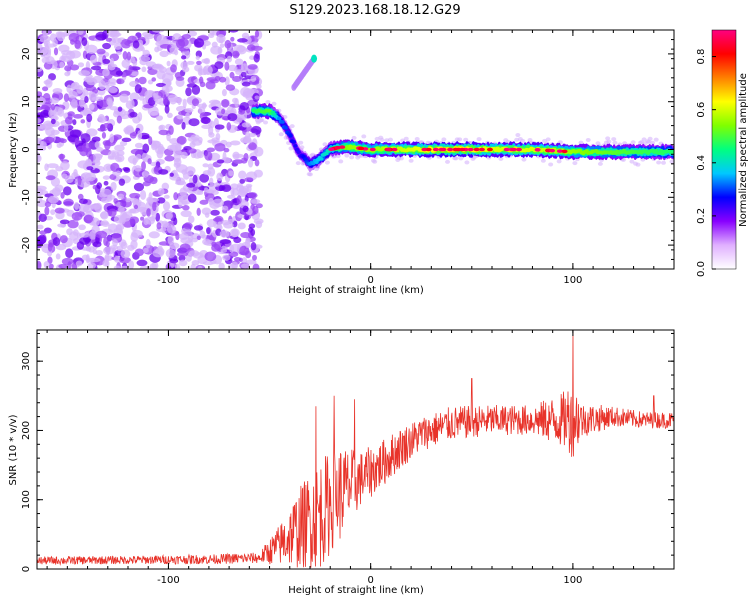 This screenshot has height=600, width=750. What do you see at coordinates (13, 449) in the screenshot?
I see `snr-y-label: SNR (10 * v/v)` at bounding box center [13, 449].